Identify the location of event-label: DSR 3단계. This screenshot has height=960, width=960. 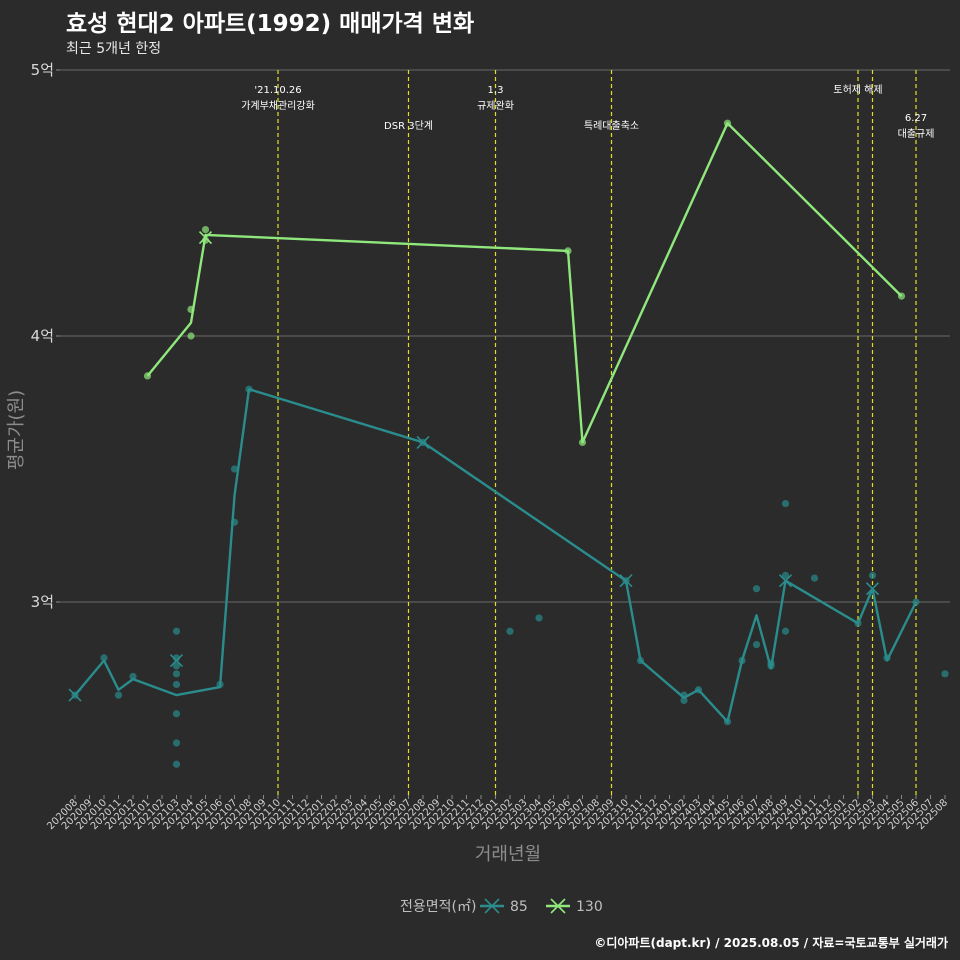
(408, 126).